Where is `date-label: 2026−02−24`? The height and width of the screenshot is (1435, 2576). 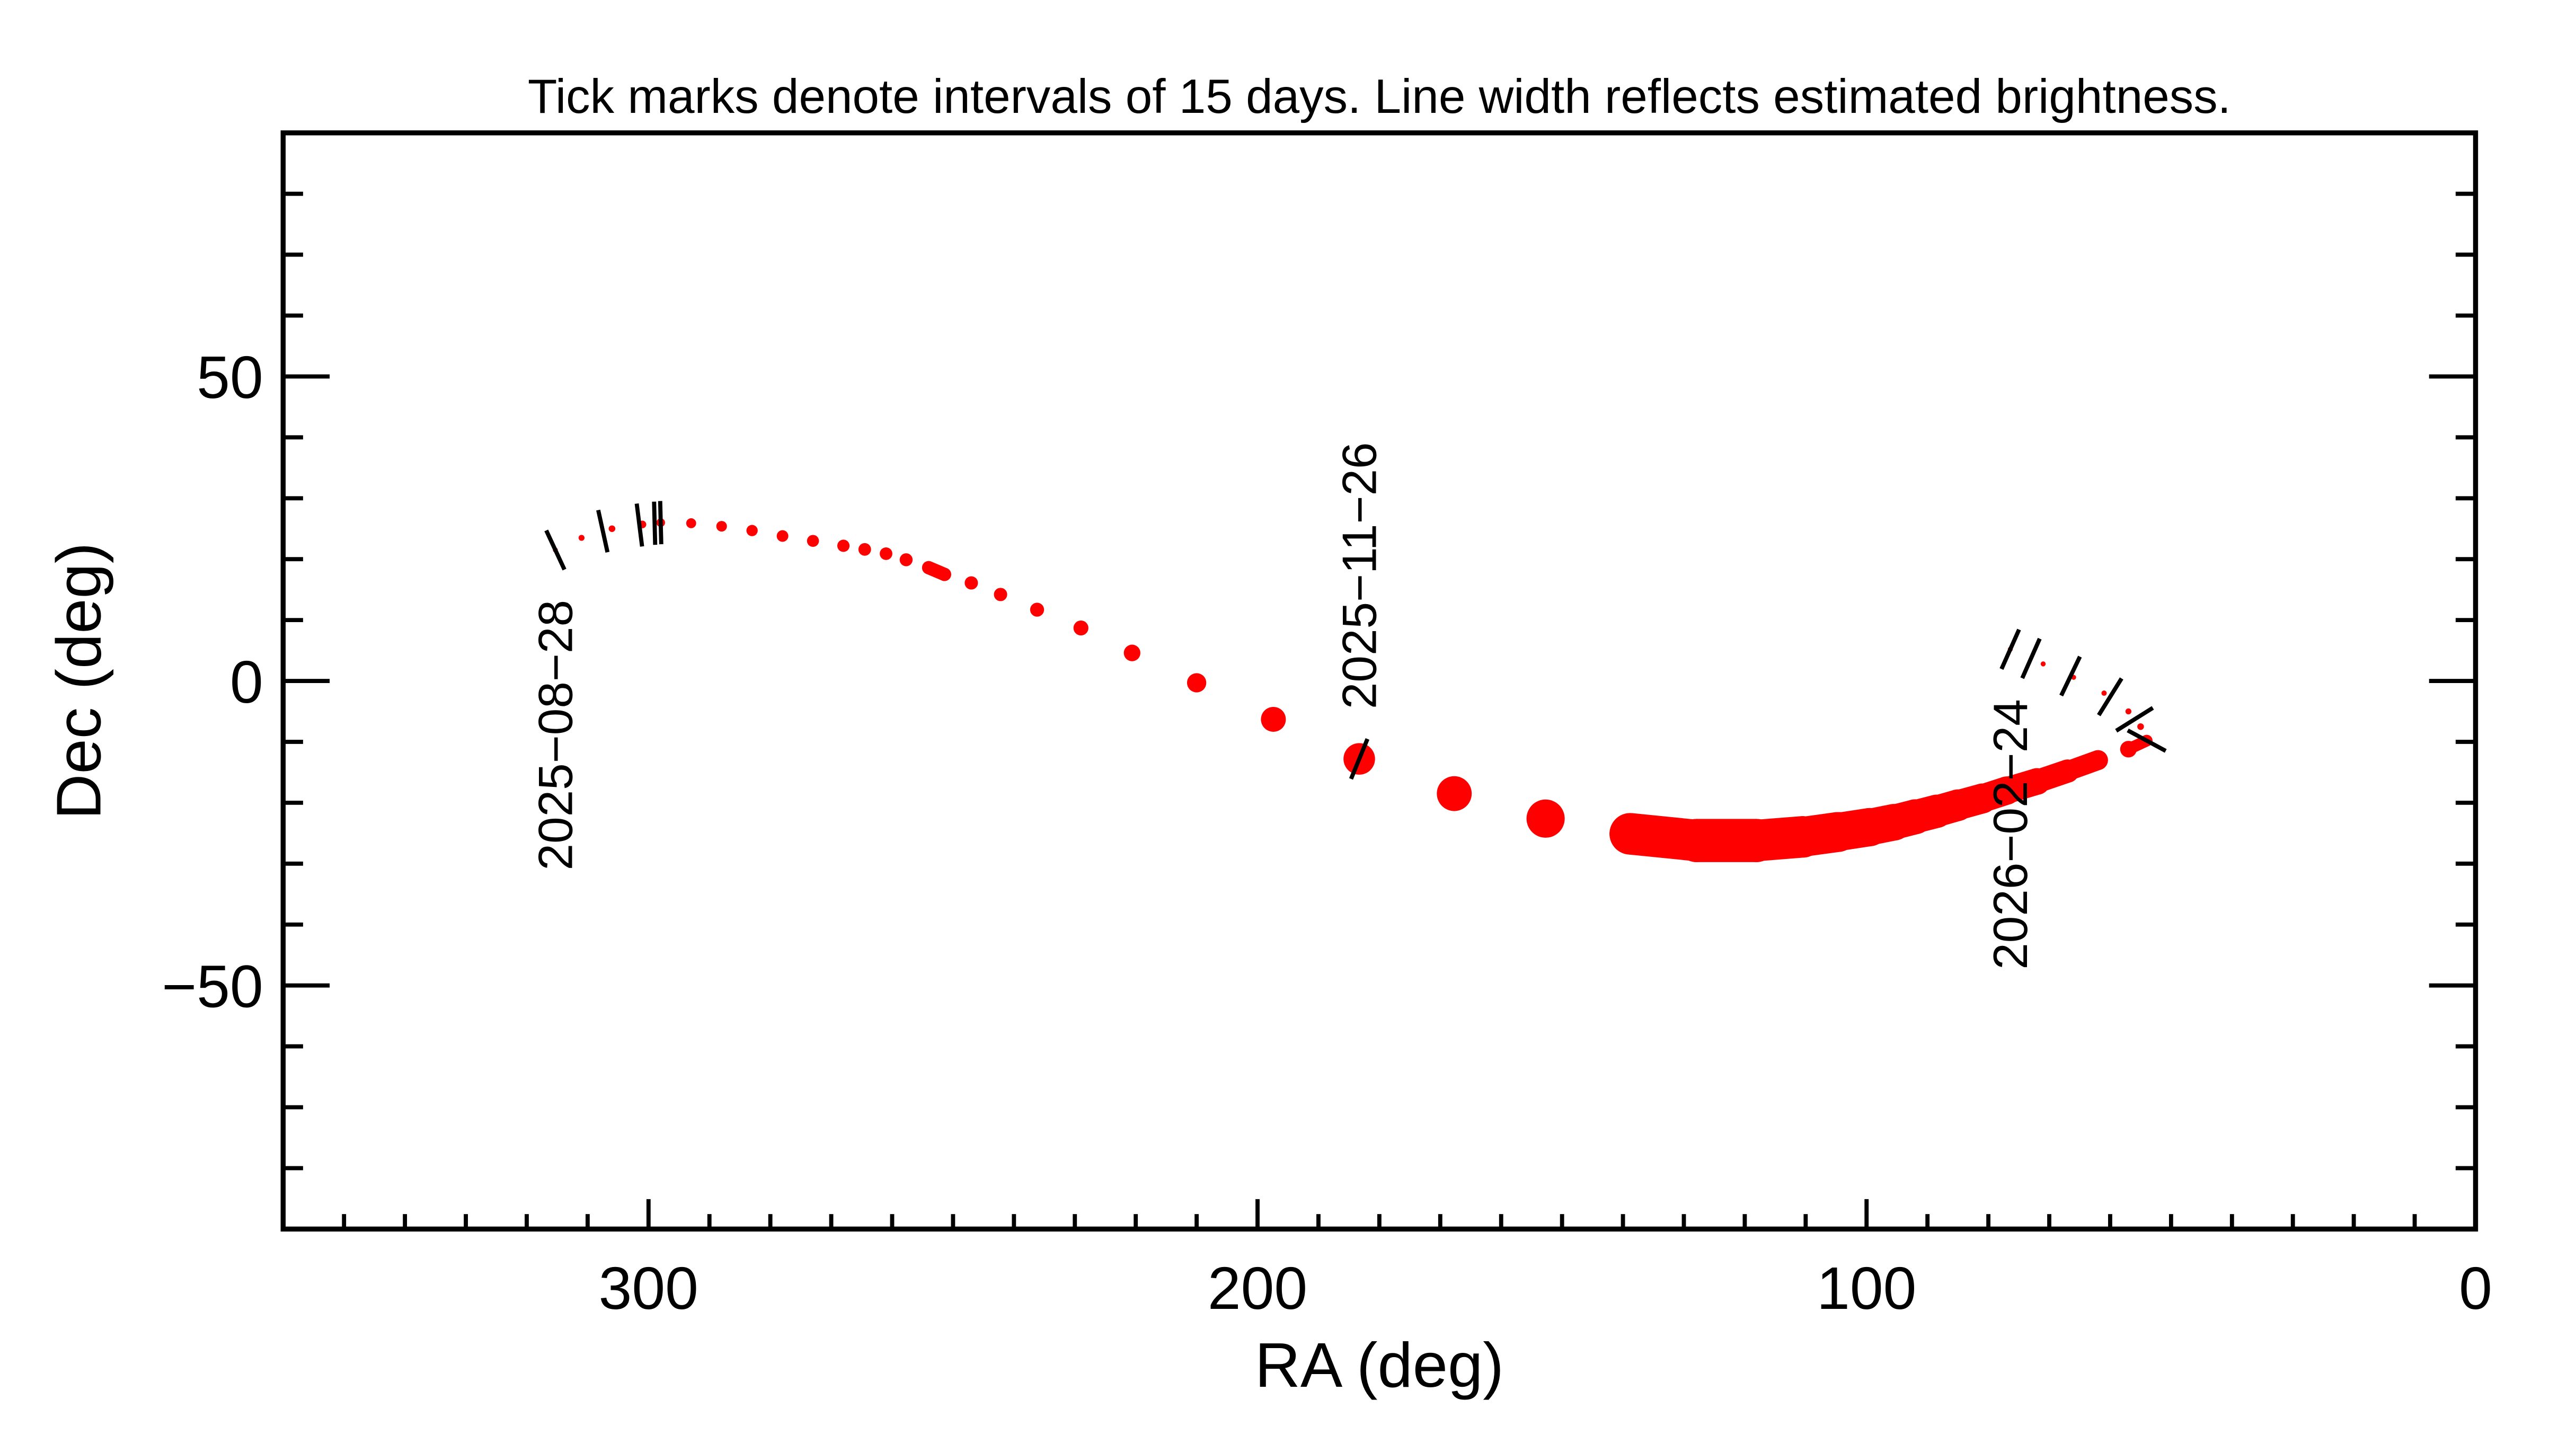 date-label: 2026−02−24 is located at coordinates (2011, 834).